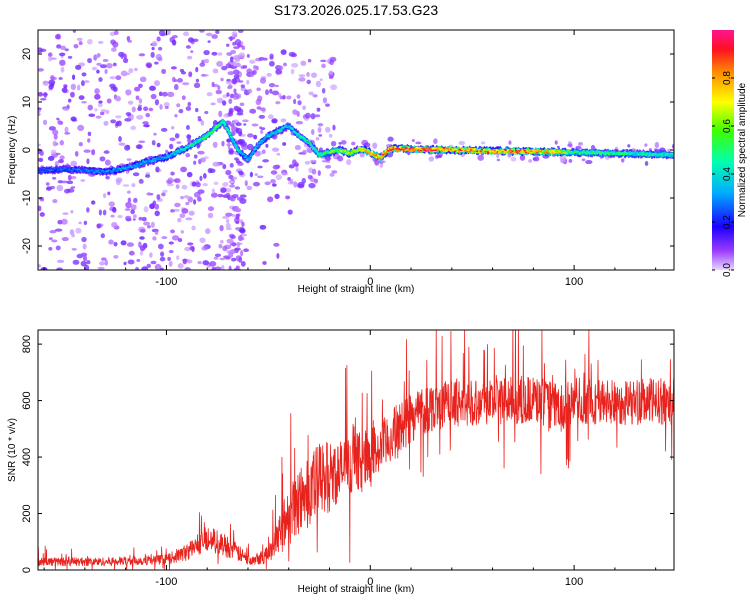 The image size is (750, 600). I want to click on colorbar-gradient, so click(723, 150).